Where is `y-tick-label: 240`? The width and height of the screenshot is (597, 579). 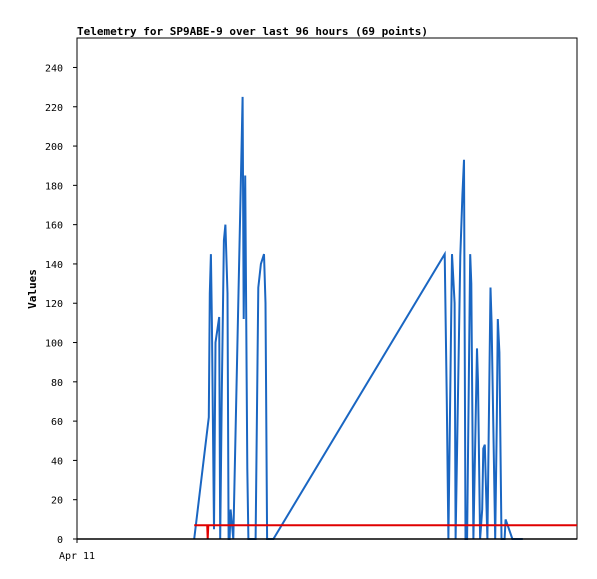
y-tick-label: 240 is located at coordinates (54, 68).